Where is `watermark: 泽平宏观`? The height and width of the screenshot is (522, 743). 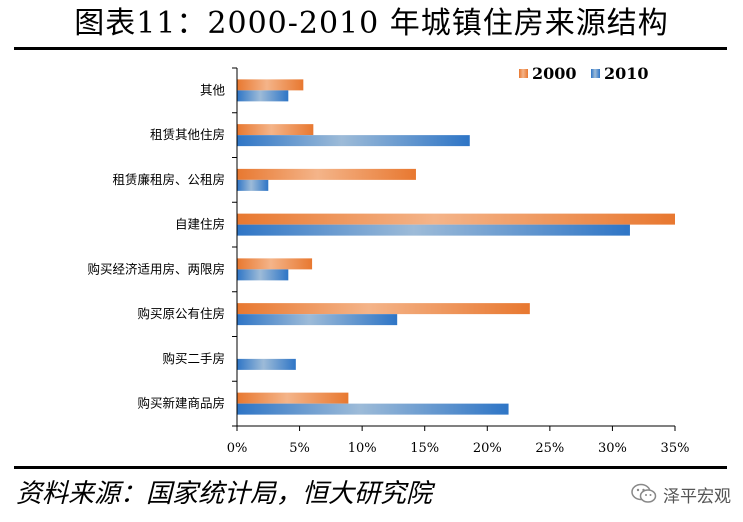
watermark: 泽平宏观 is located at coordinates (681, 494).